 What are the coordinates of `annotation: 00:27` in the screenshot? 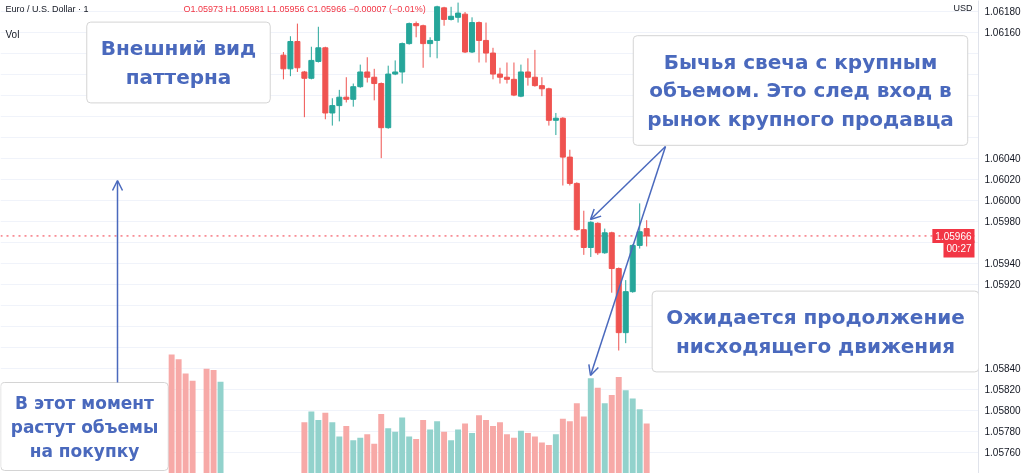 It's located at (959, 249).